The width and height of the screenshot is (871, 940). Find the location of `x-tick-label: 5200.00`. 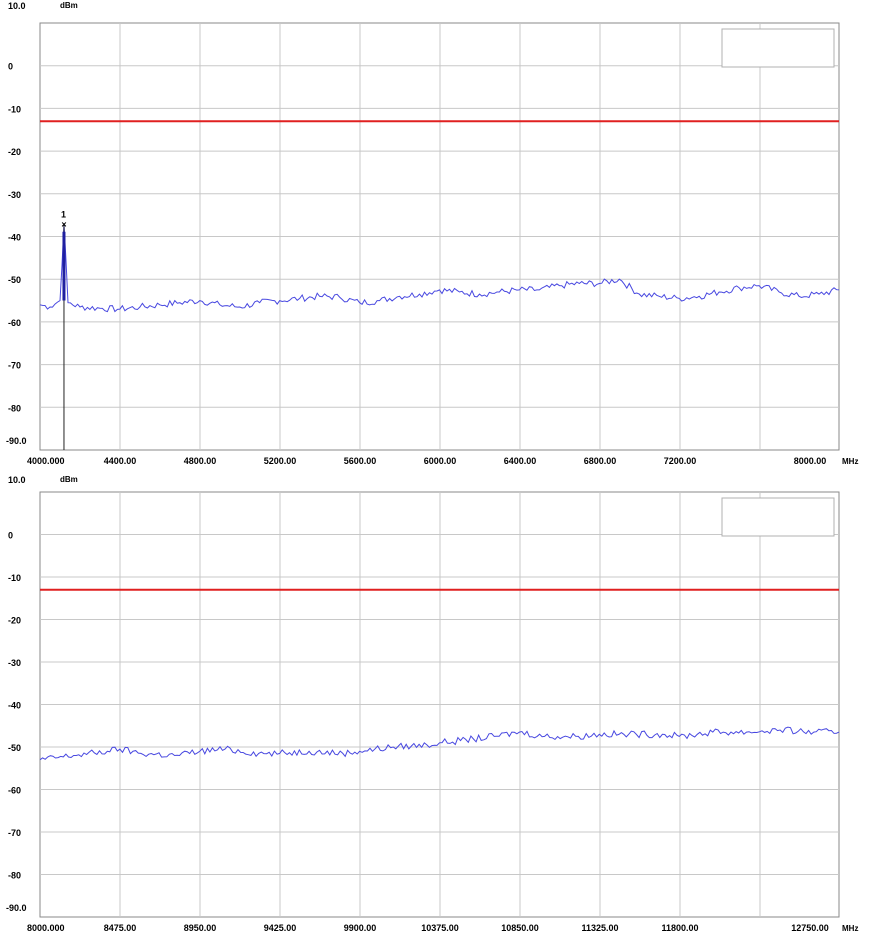

x-tick-label: 5200.00 is located at coordinates (280, 461).